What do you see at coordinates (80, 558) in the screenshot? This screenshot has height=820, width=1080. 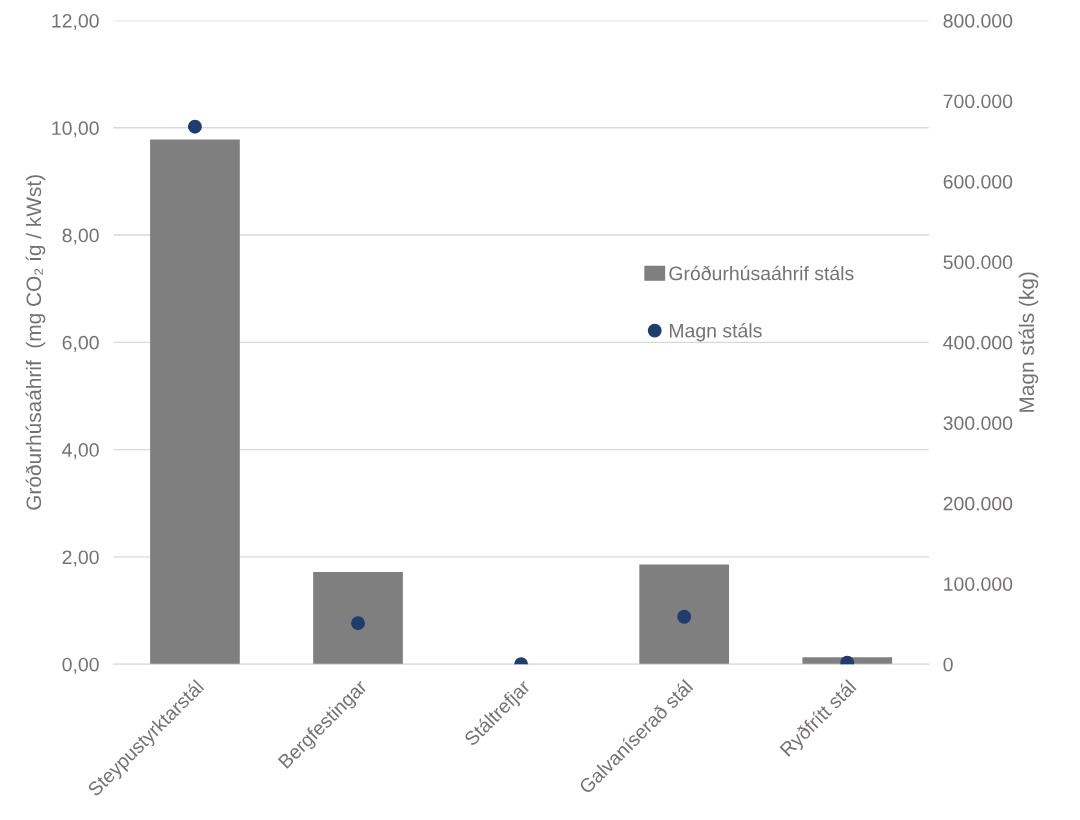 I see `y-tick-label: 2,00` at bounding box center [80, 558].